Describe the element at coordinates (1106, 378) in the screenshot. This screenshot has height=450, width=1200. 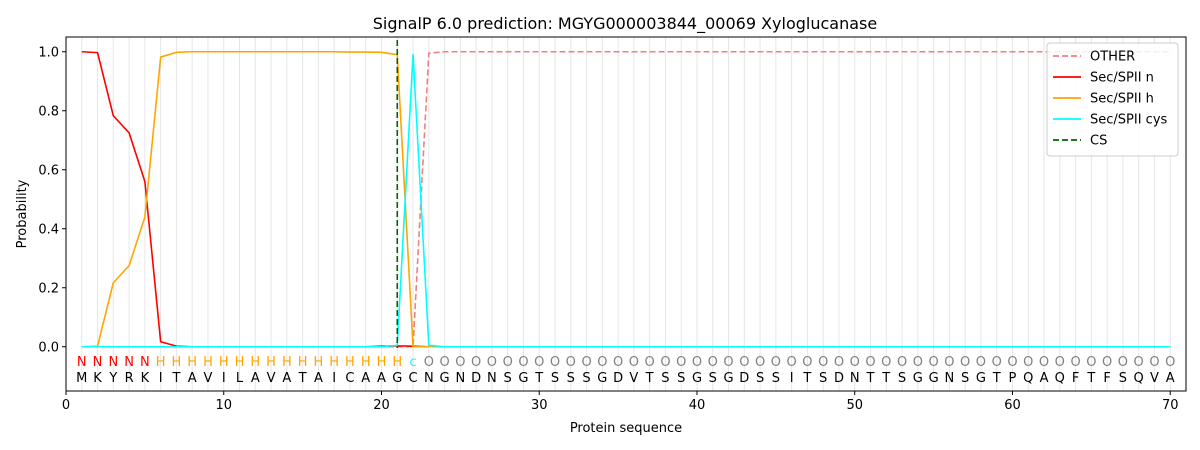
I see `residue-letter: F` at that location.